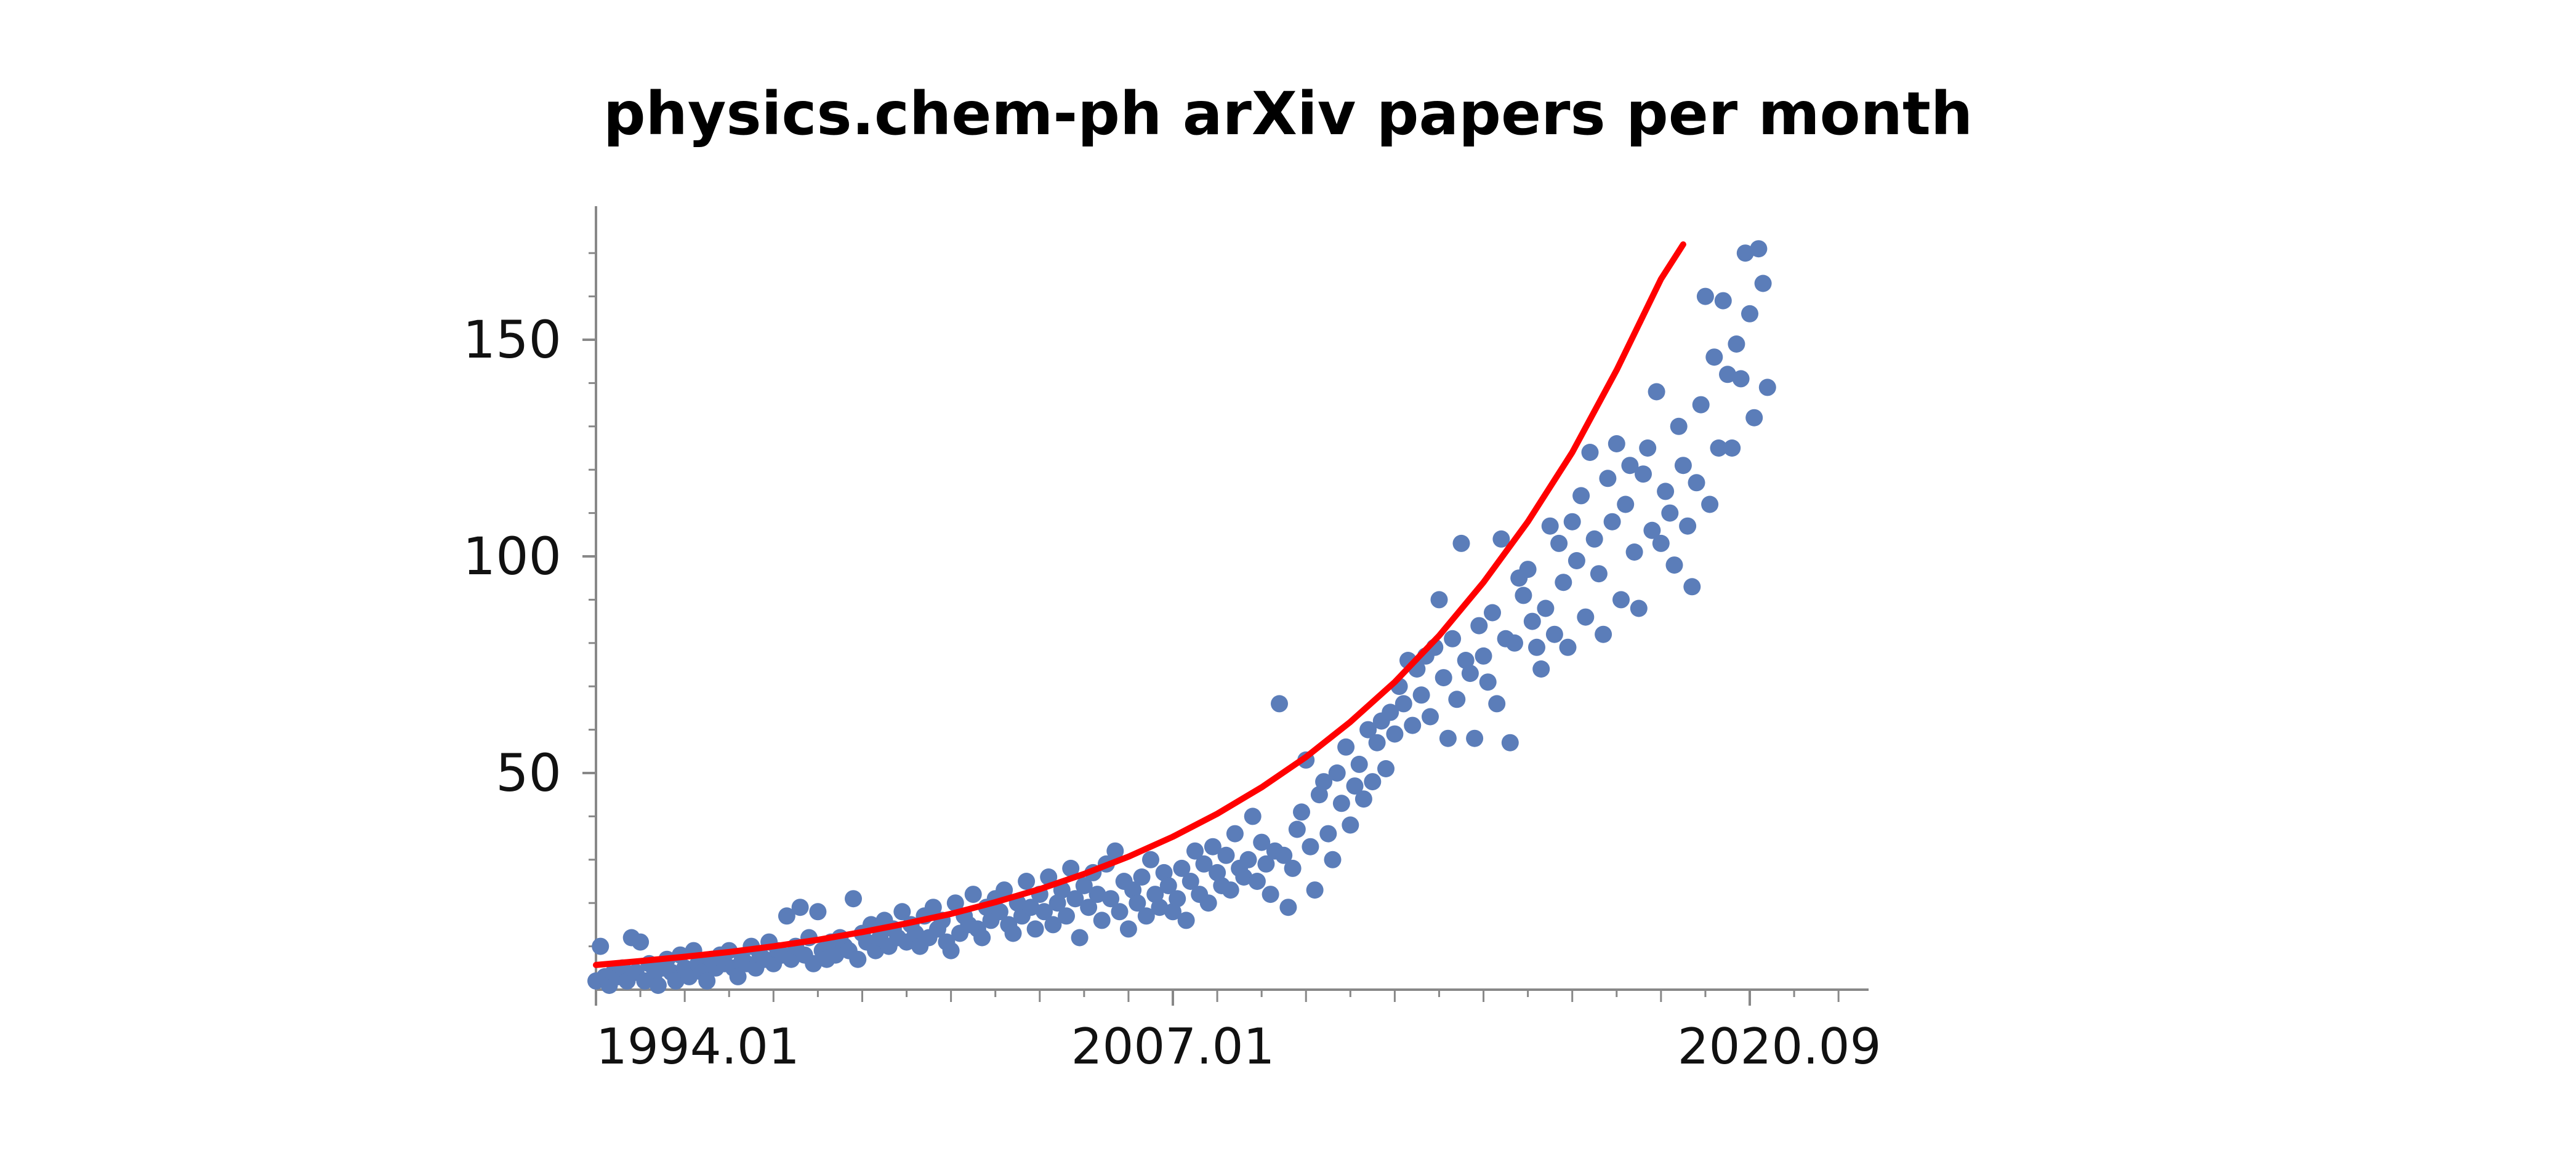  What do you see at coordinates (529, 600) in the screenshot?
I see `y-ticks: 50 100 150` at bounding box center [529, 600].